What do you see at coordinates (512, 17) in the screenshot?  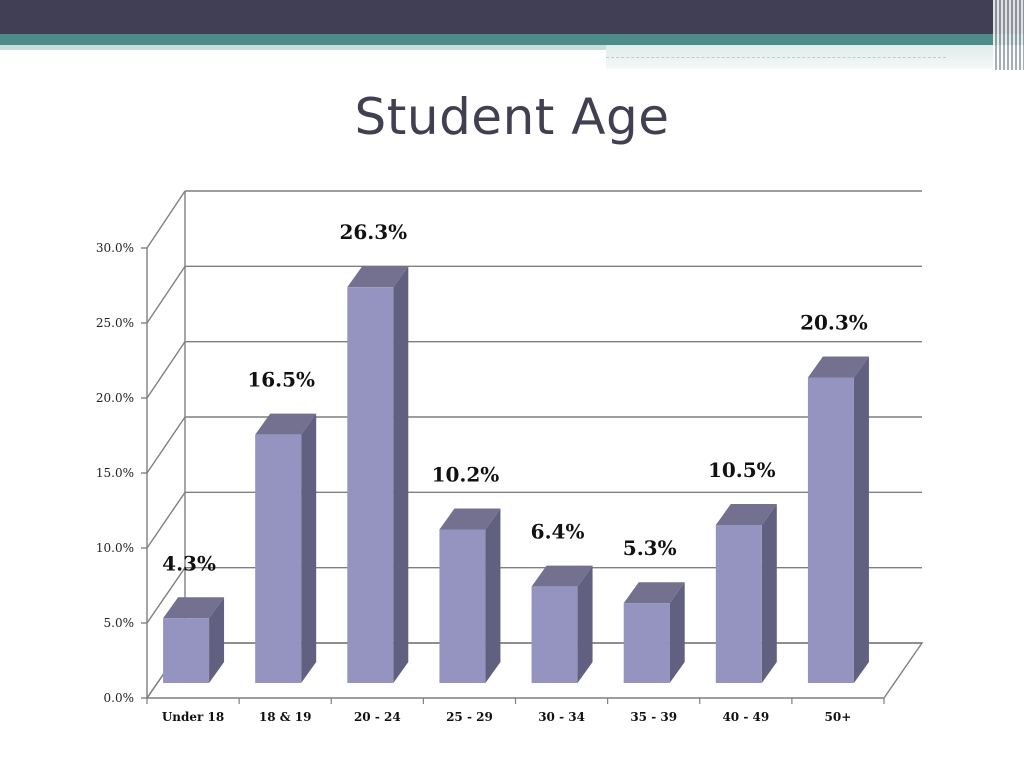 I see `header-dark-band` at bounding box center [512, 17].